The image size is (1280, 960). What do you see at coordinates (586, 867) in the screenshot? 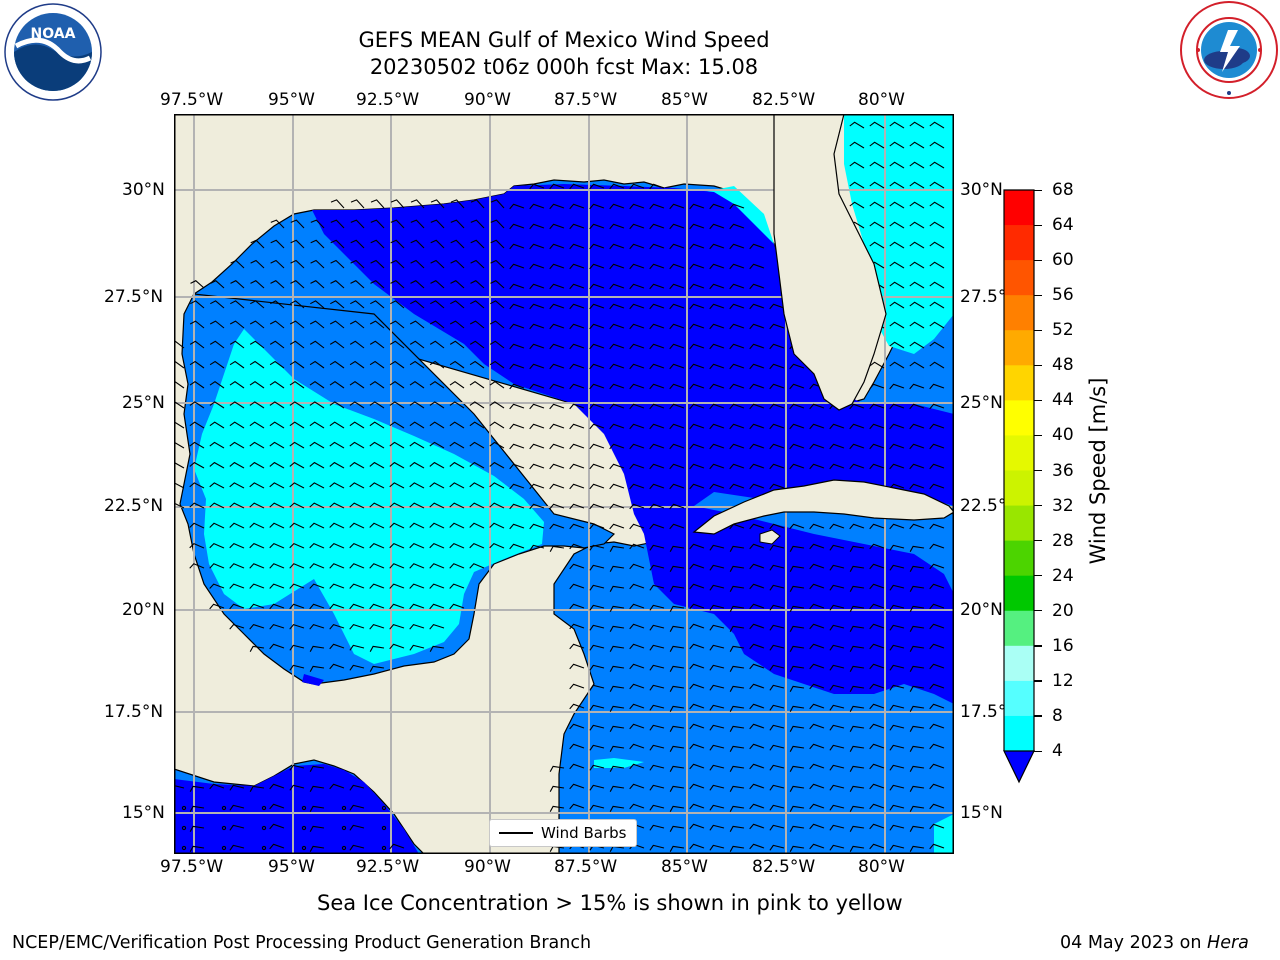
I see `lon-label-bottom: 87.5°W` at bounding box center [586, 867].